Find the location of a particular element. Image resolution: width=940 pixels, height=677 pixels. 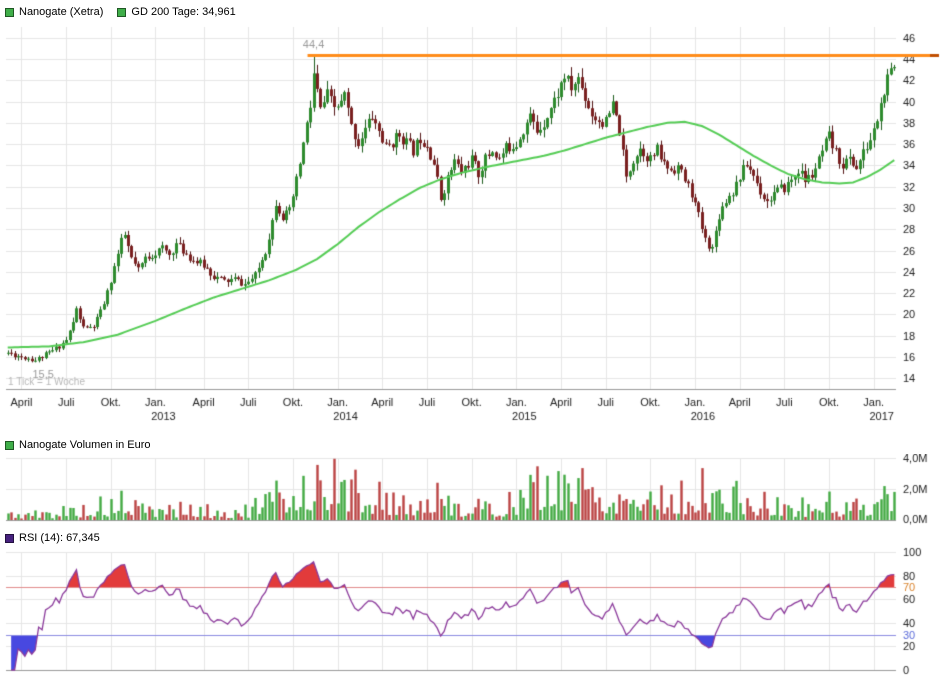

rsi-legend-item: RSI (14): 67,345 is located at coordinates (52, 538).